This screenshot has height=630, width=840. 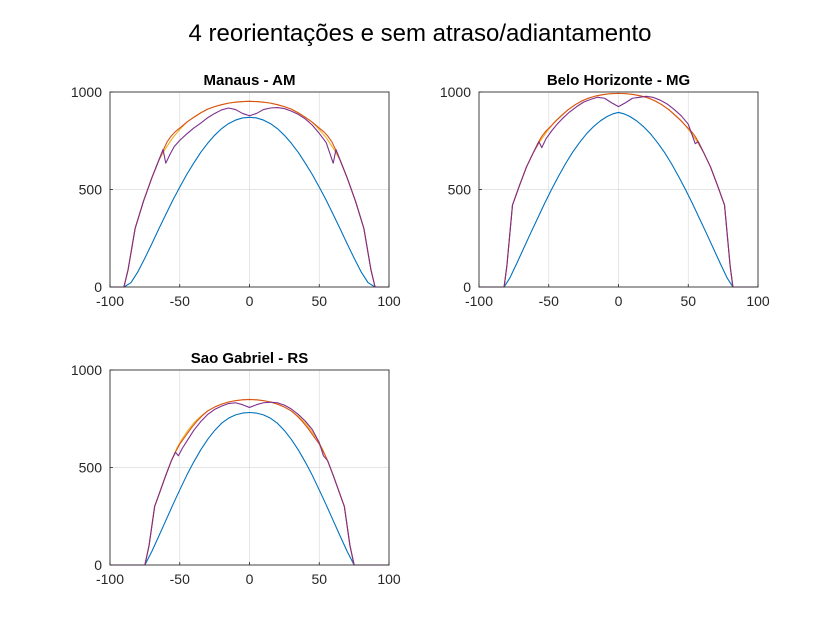 I want to click on subplot-title: Sao Gabriel - RS, so click(x=250, y=358).